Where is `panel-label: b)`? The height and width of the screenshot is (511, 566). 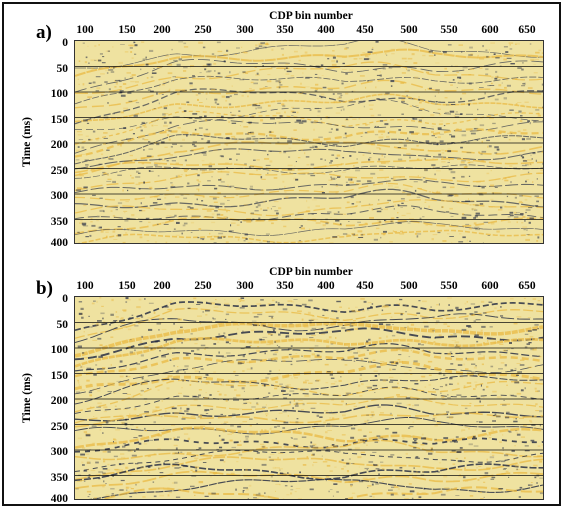 panel-label: b) is located at coordinates (44, 288).